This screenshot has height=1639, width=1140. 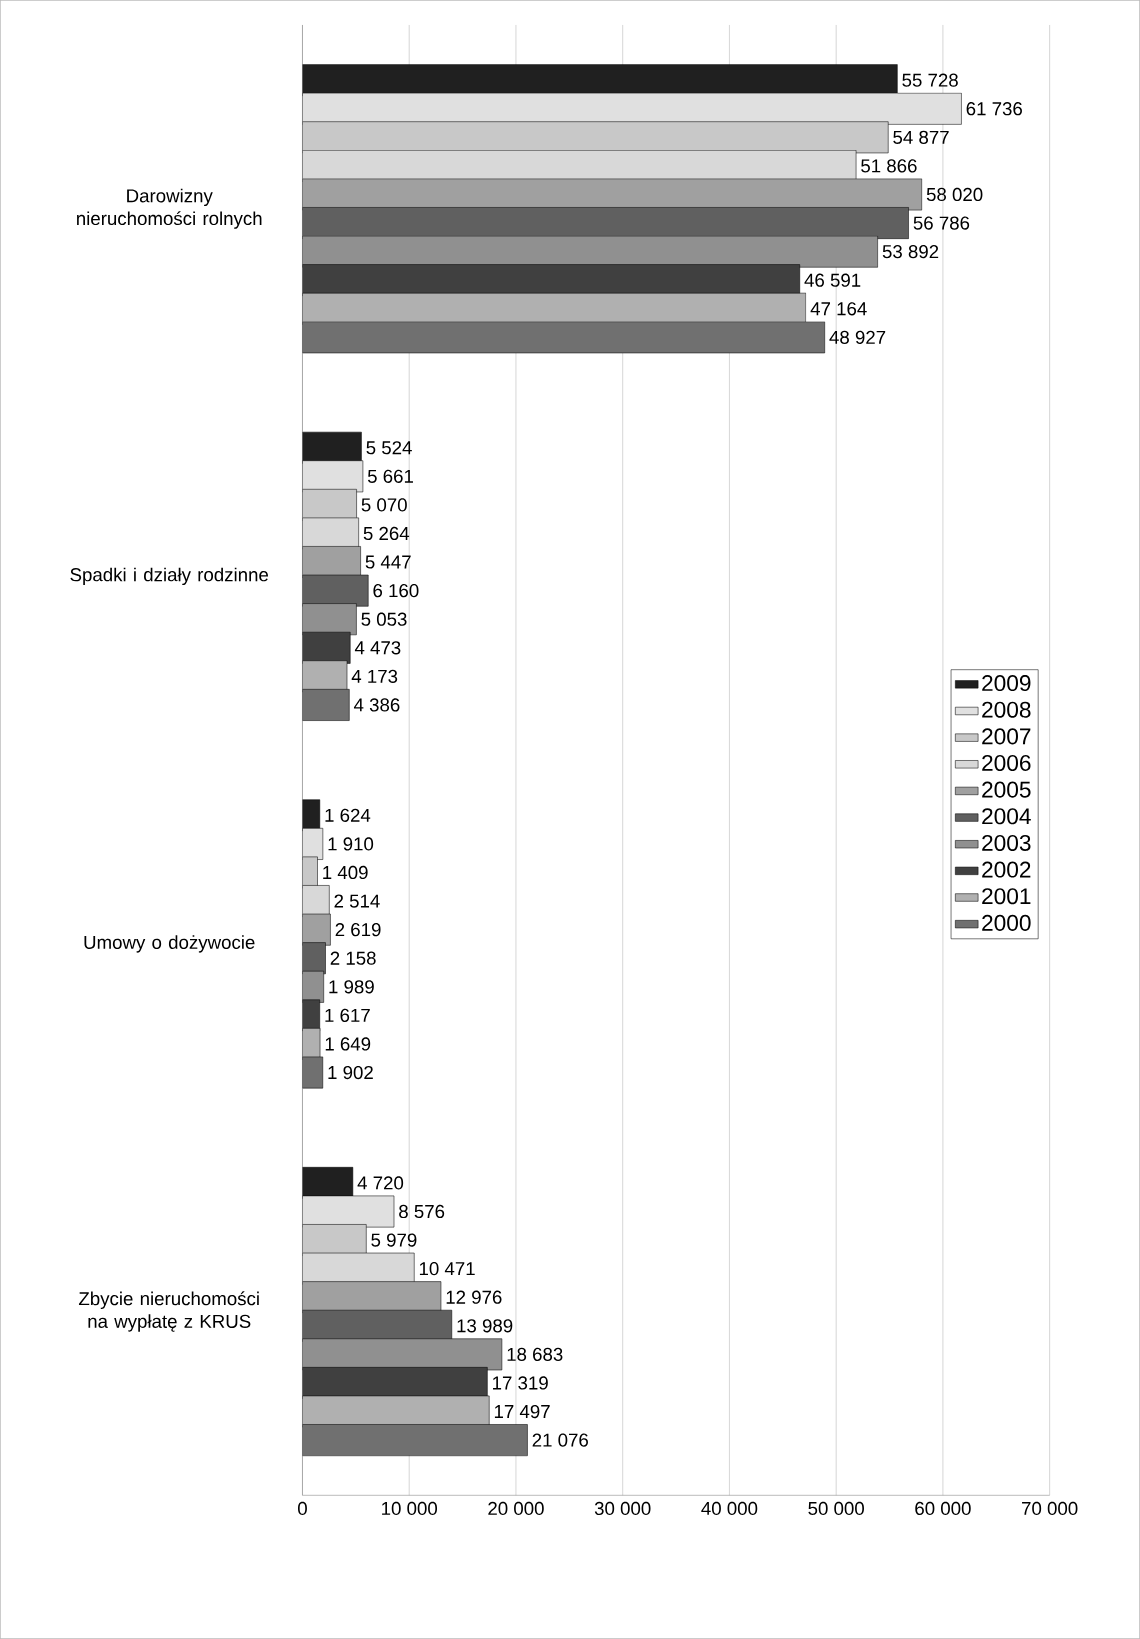 What do you see at coordinates (485, 1326) in the screenshot?
I see `data-label: 13 989` at bounding box center [485, 1326].